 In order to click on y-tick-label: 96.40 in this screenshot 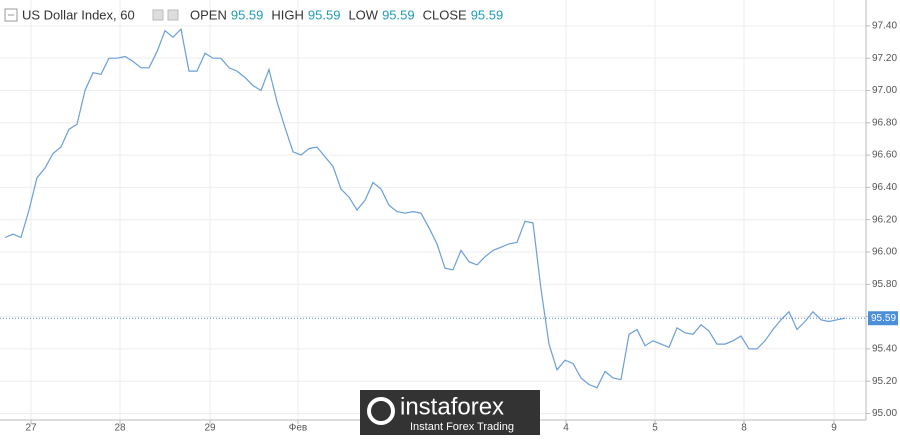, I will do `click(884, 187)`.